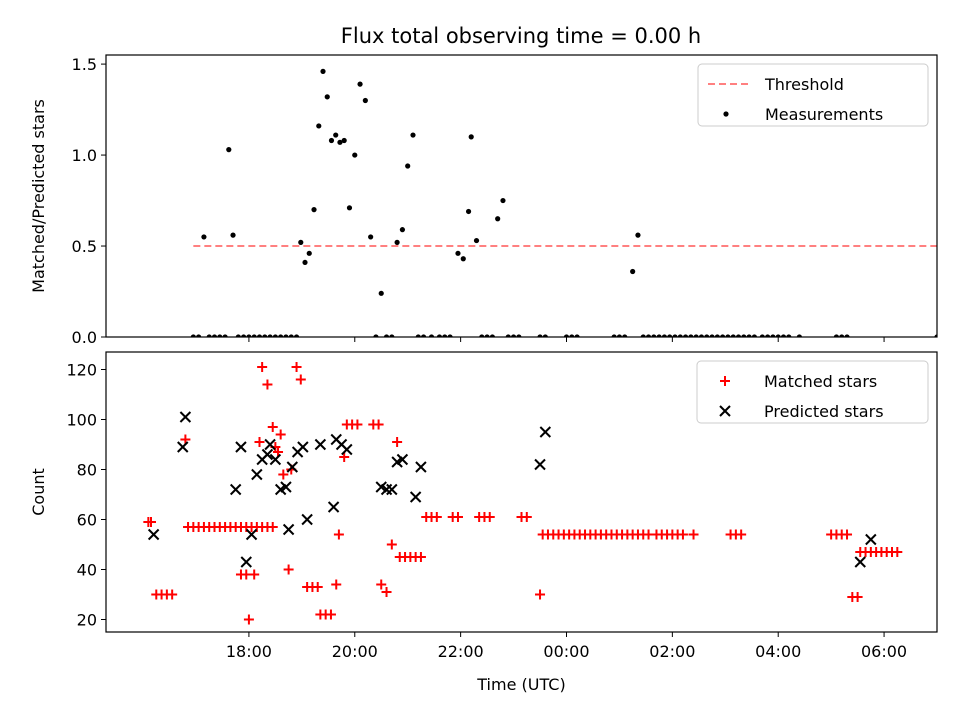  What do you see at coordinates (355, 651) in the screenshot?
I see `x-tick-label: 20:00` at bounding box center [355, 651].